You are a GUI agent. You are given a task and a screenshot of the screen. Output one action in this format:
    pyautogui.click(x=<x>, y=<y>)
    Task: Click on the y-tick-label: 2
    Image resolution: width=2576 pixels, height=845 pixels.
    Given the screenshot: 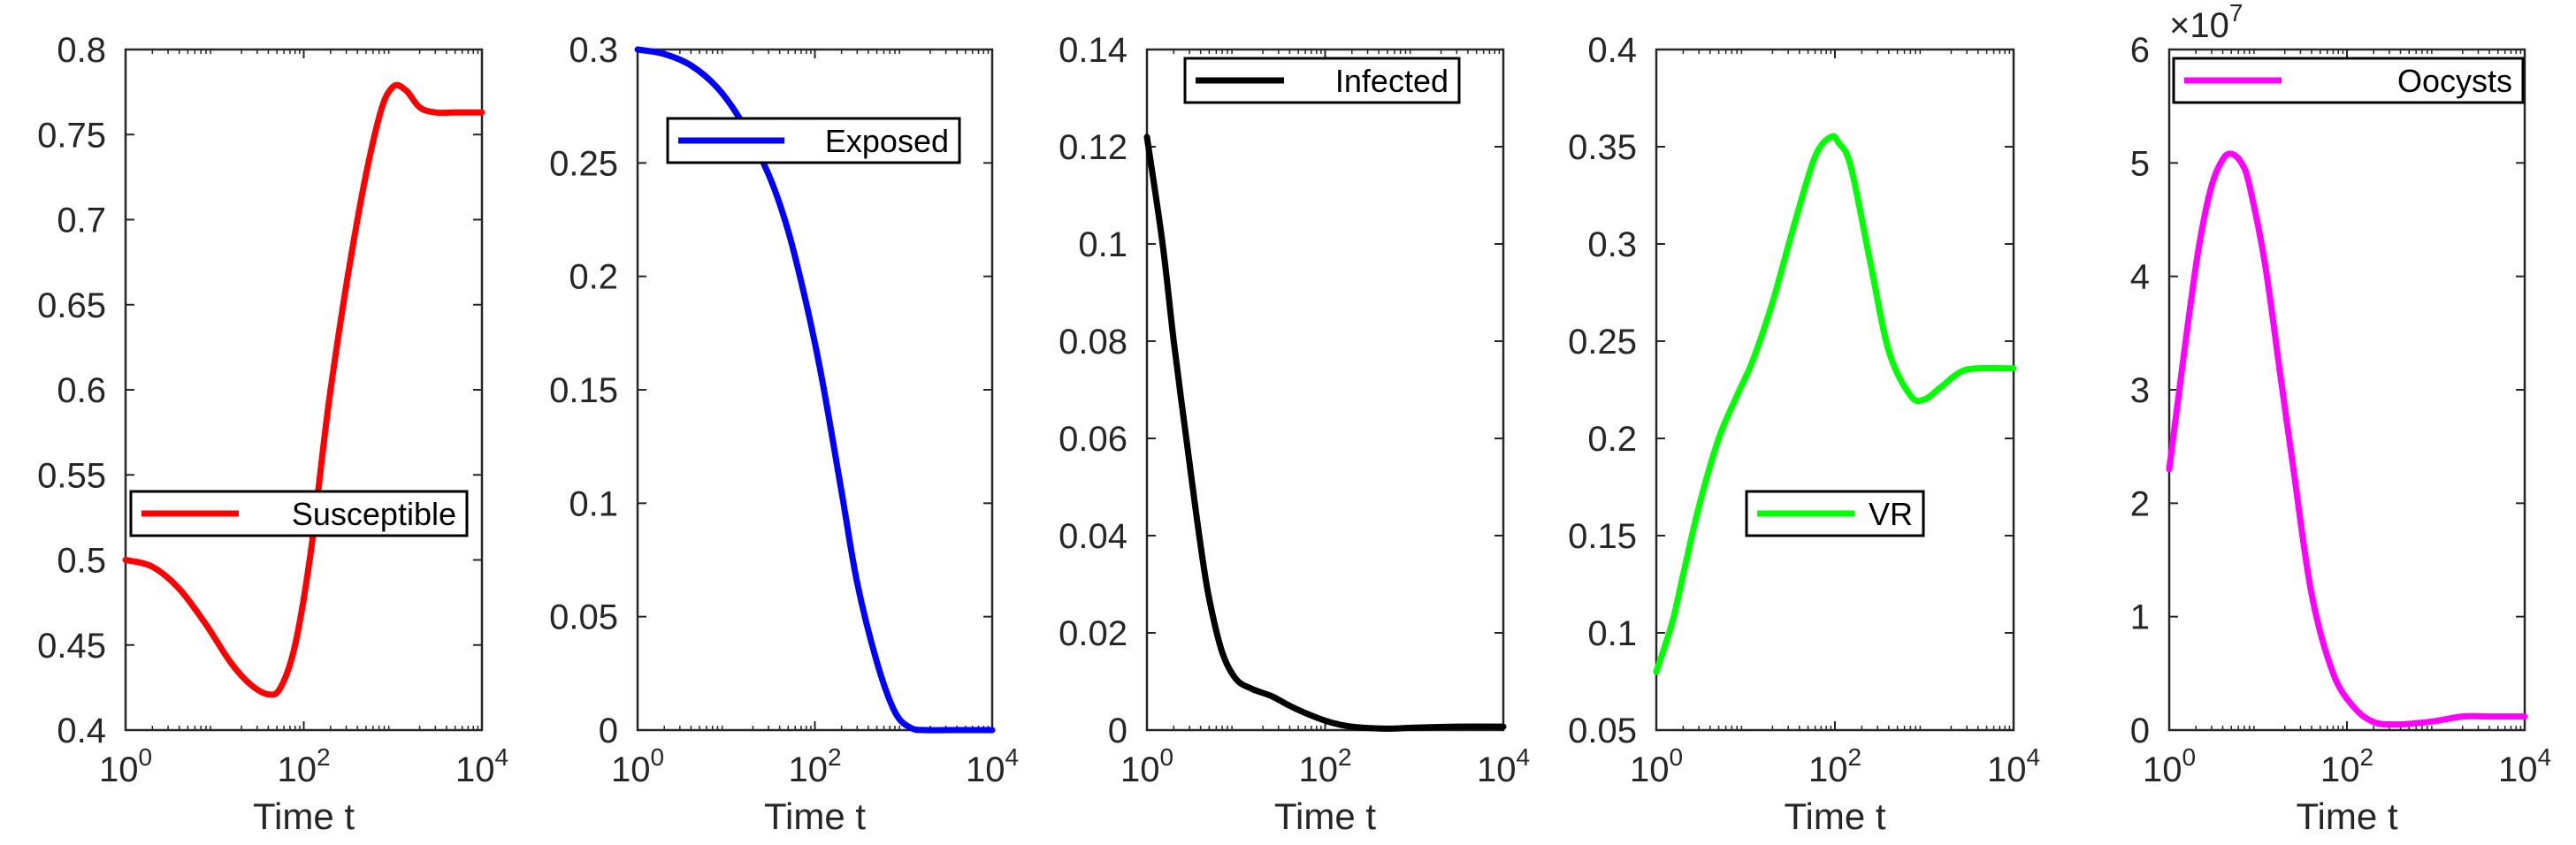 What is the action you would take?
    pyautogui.click(x=2140, y=503)
    